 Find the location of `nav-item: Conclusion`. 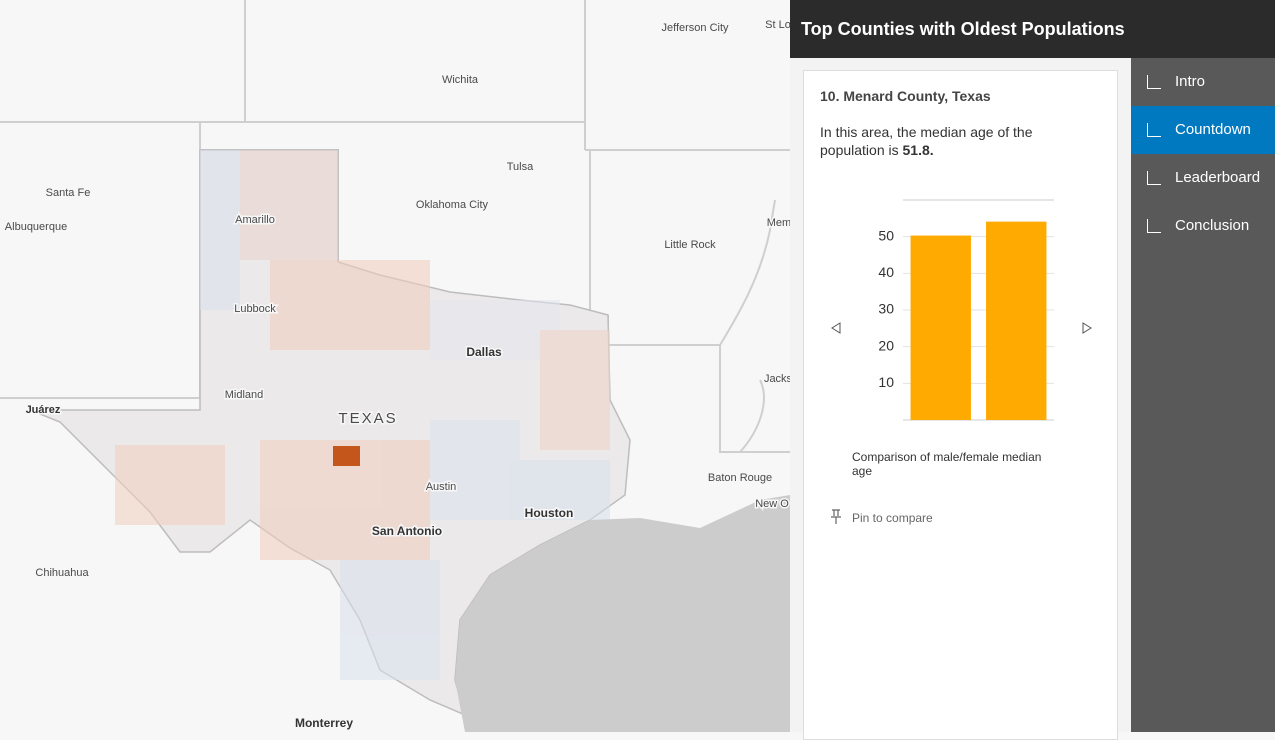

nav-item: Conclusion is located at coordinates (1203, 226).